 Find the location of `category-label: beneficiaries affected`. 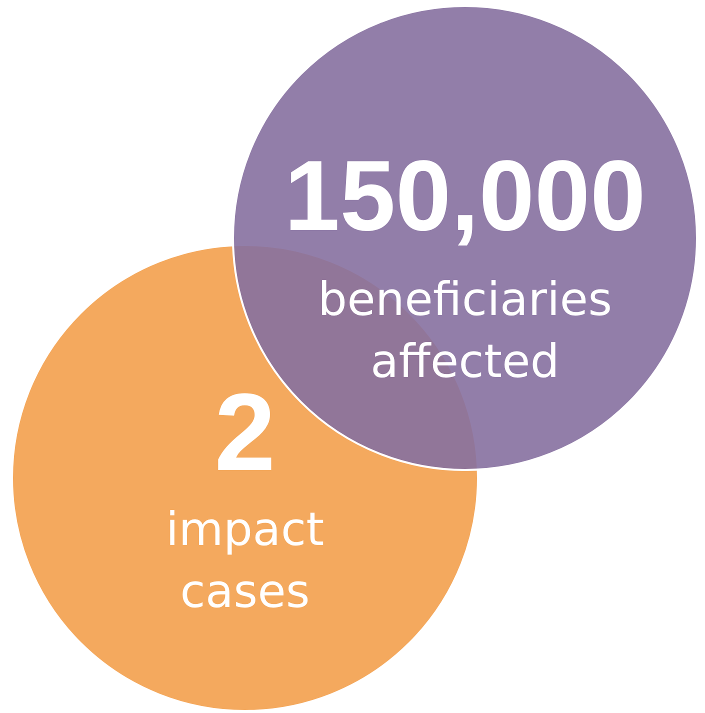

category-label: beneficiaries affected is located at coordinates (465, 330).